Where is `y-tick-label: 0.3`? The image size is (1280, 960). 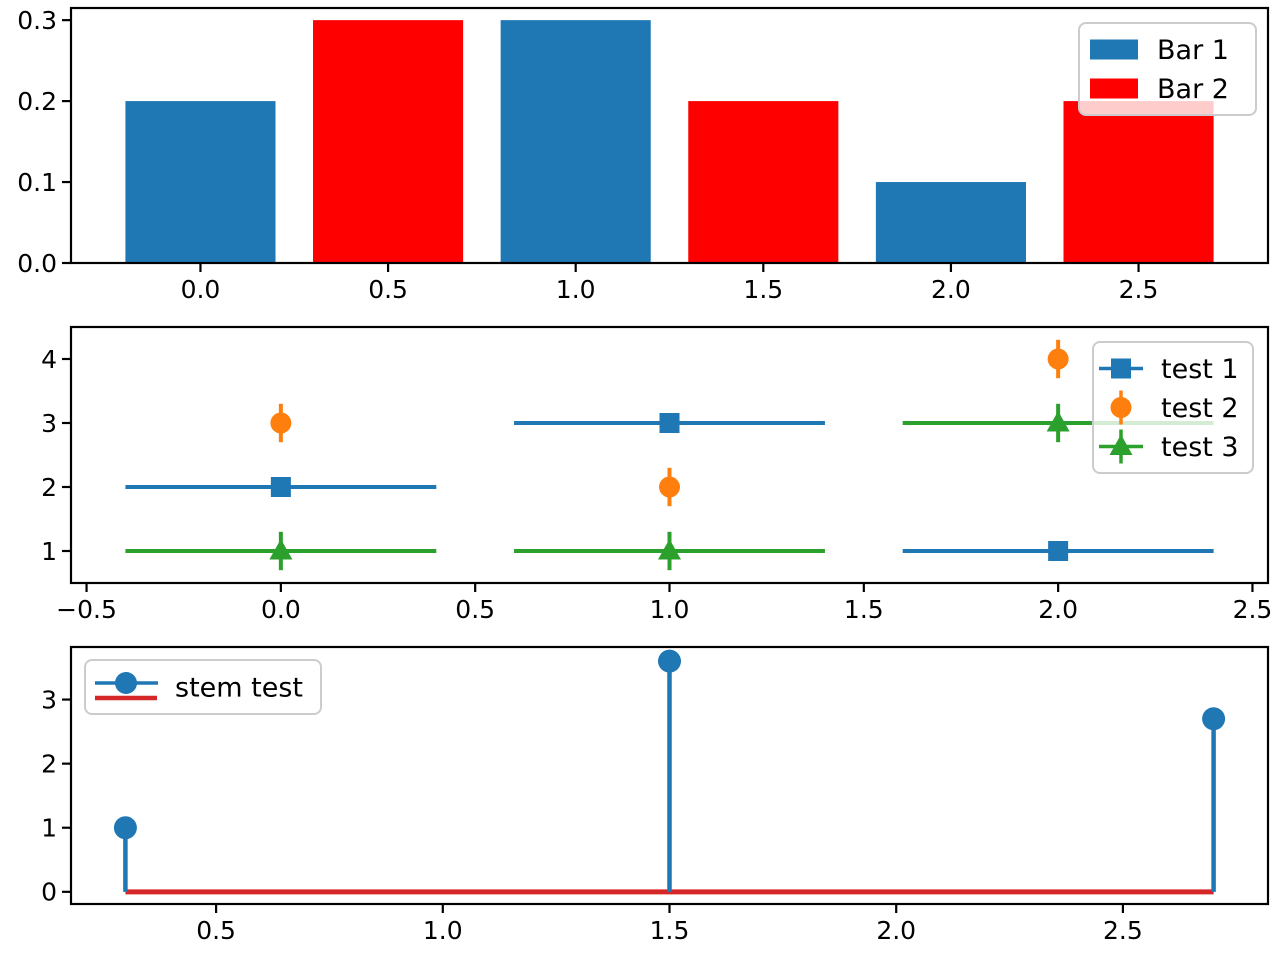 y-tick-label: 0.3 is located at coordinates (37, 20).